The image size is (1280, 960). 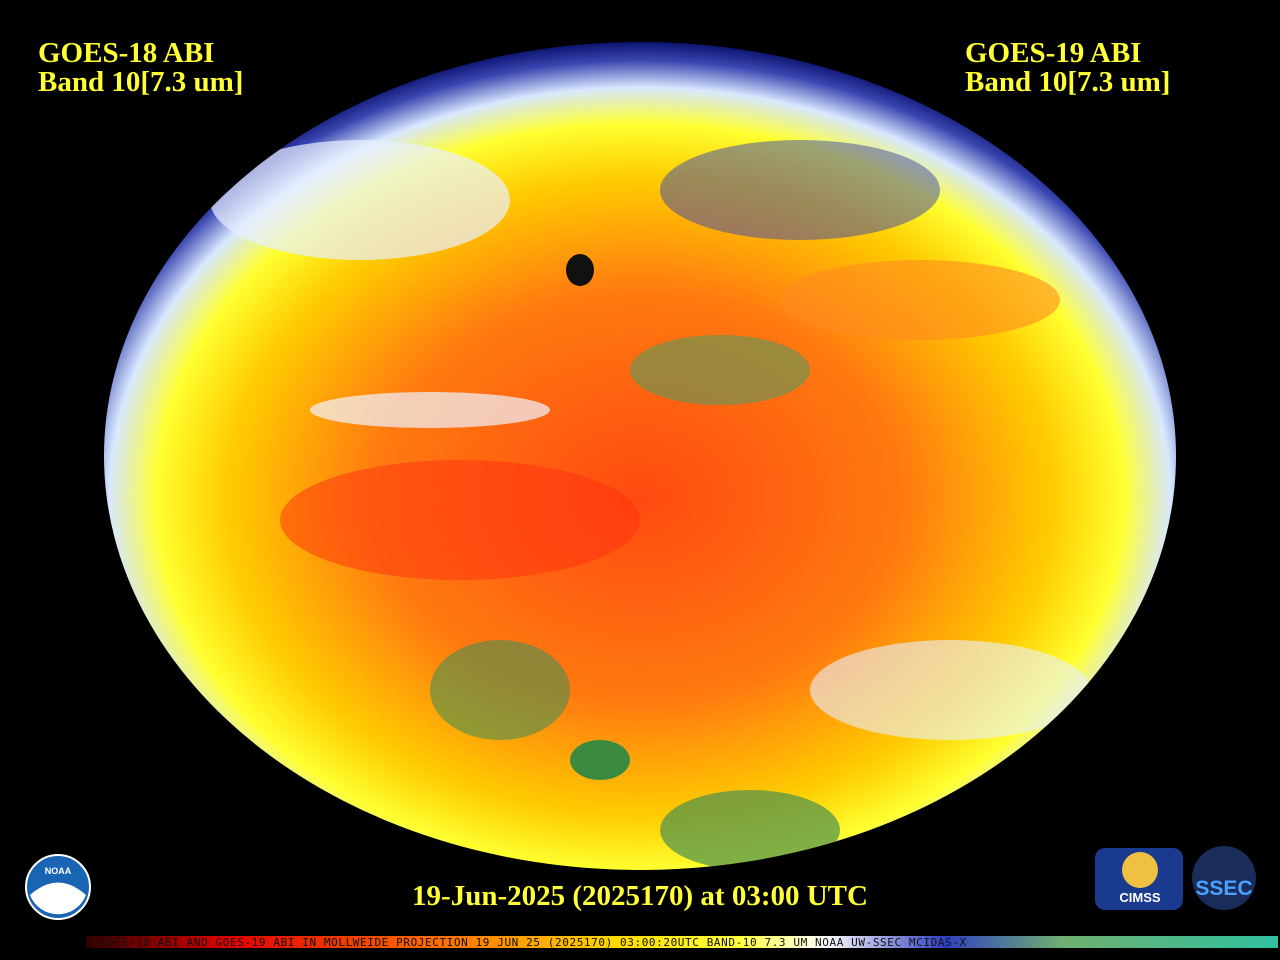 What do you see at coordinates (640, 896) in the screenshot?
I see `timestamp: 19-Jun-2025 (2025170) at 03:00 UTC` at bounding box center [640, 896].